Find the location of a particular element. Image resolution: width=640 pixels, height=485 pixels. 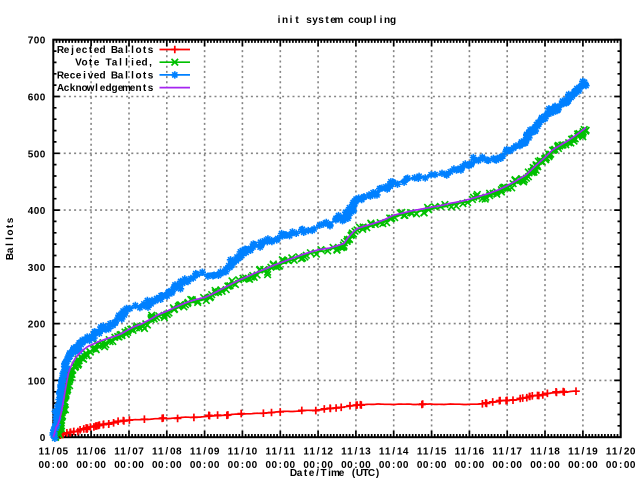

svg-text: 11/11 is located at coordinates (281, 452).